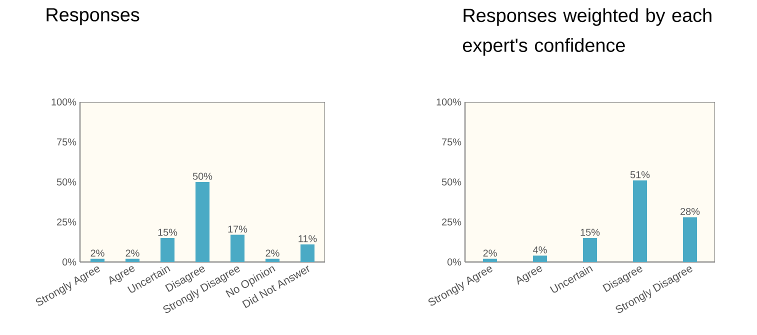 The image size is (757, 335). Describe the element at coordinates (690, 212) in the screenshot. I see `data-label: 28%` at that location.